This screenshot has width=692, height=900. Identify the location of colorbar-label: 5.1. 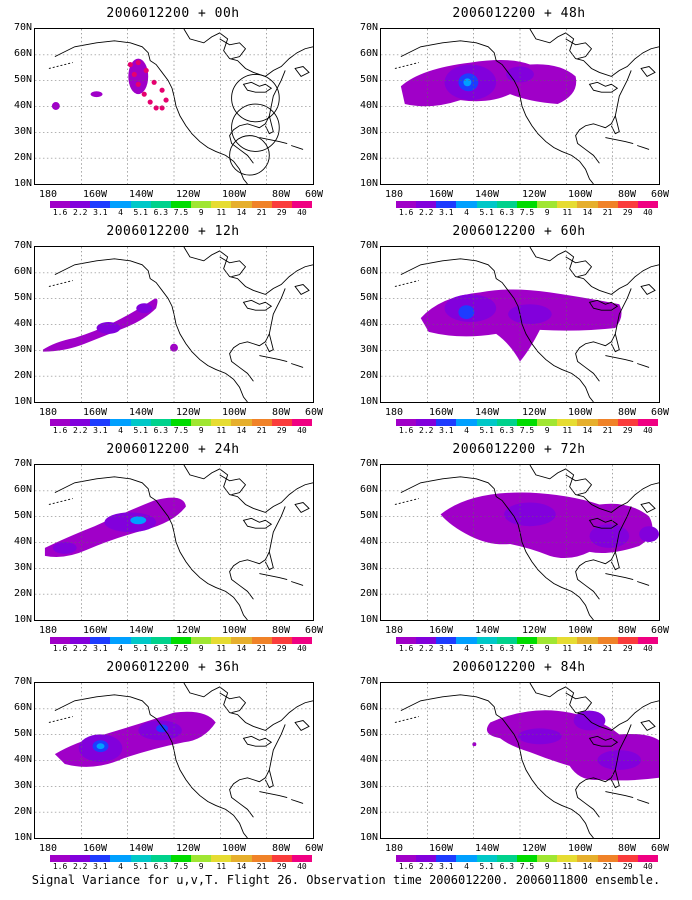
(486, 648).